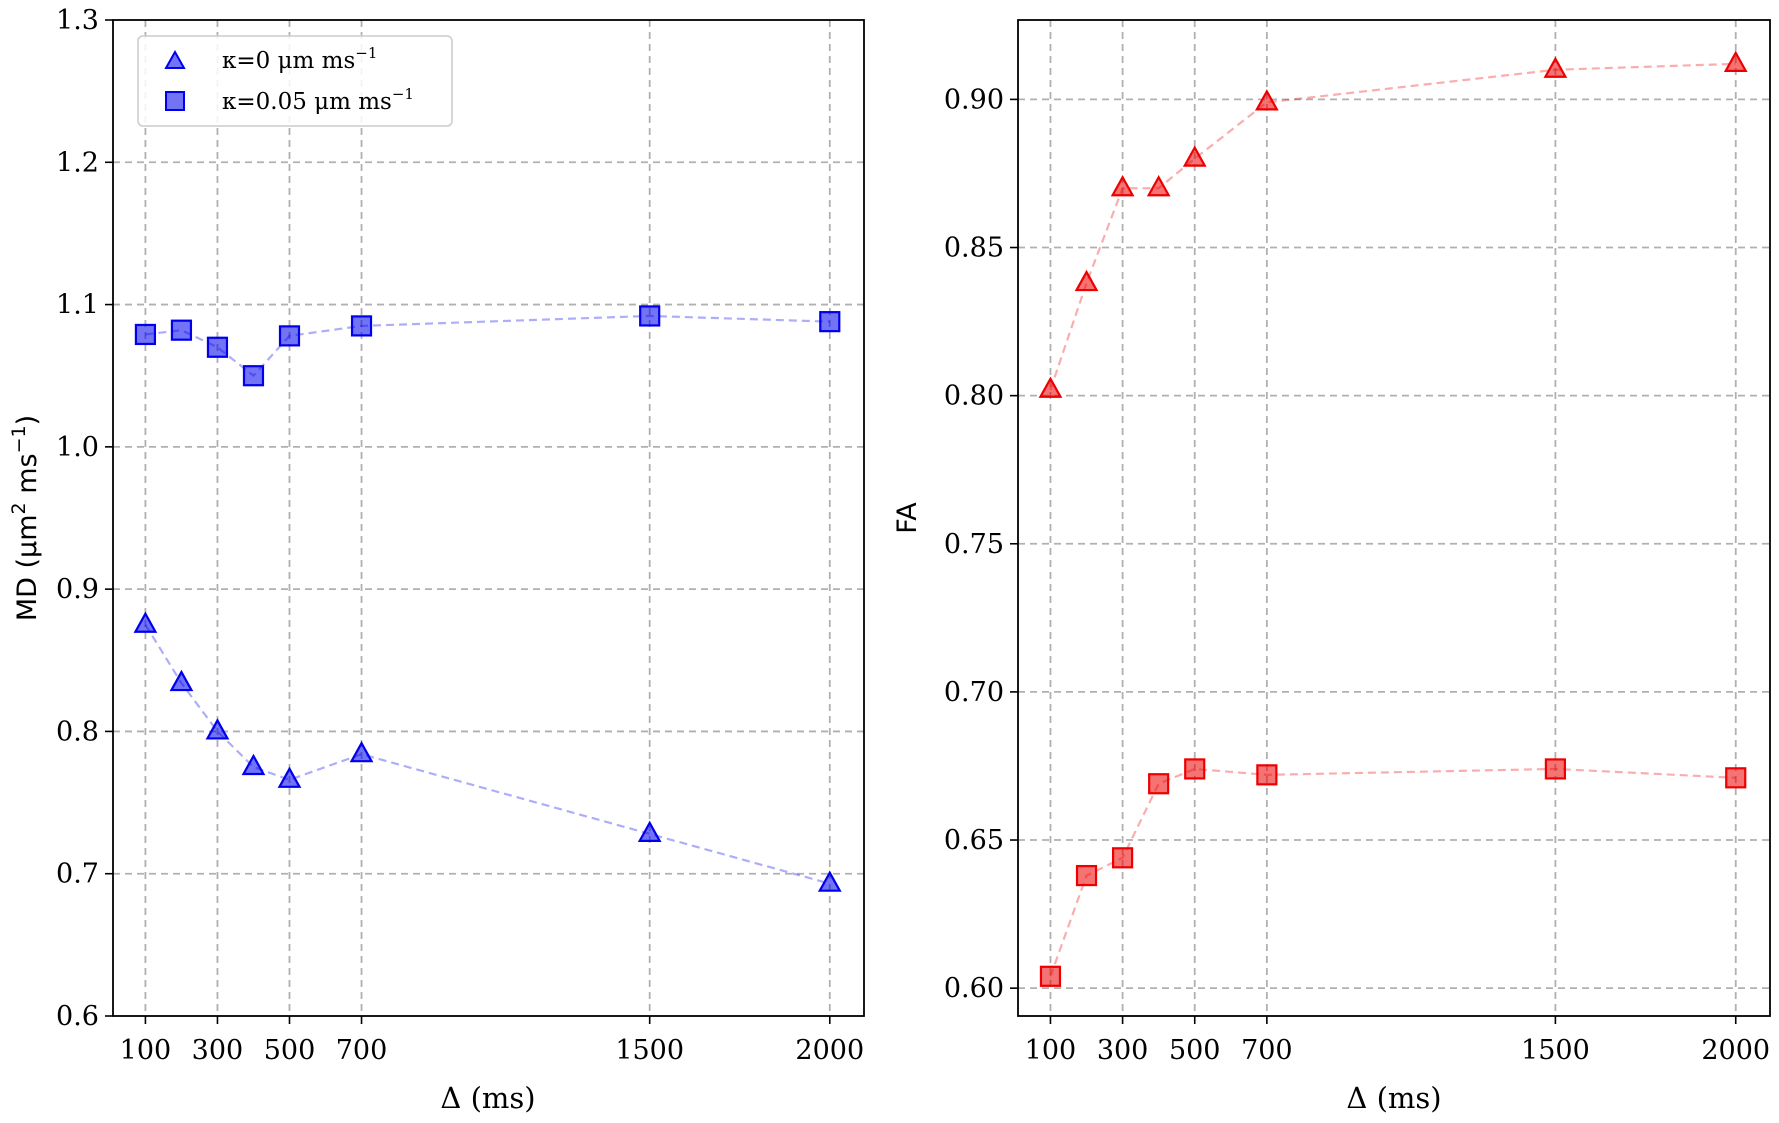  Describe the element at coordinates (175, 101) in the screenshot. I see `legend-square-marker` at that location.